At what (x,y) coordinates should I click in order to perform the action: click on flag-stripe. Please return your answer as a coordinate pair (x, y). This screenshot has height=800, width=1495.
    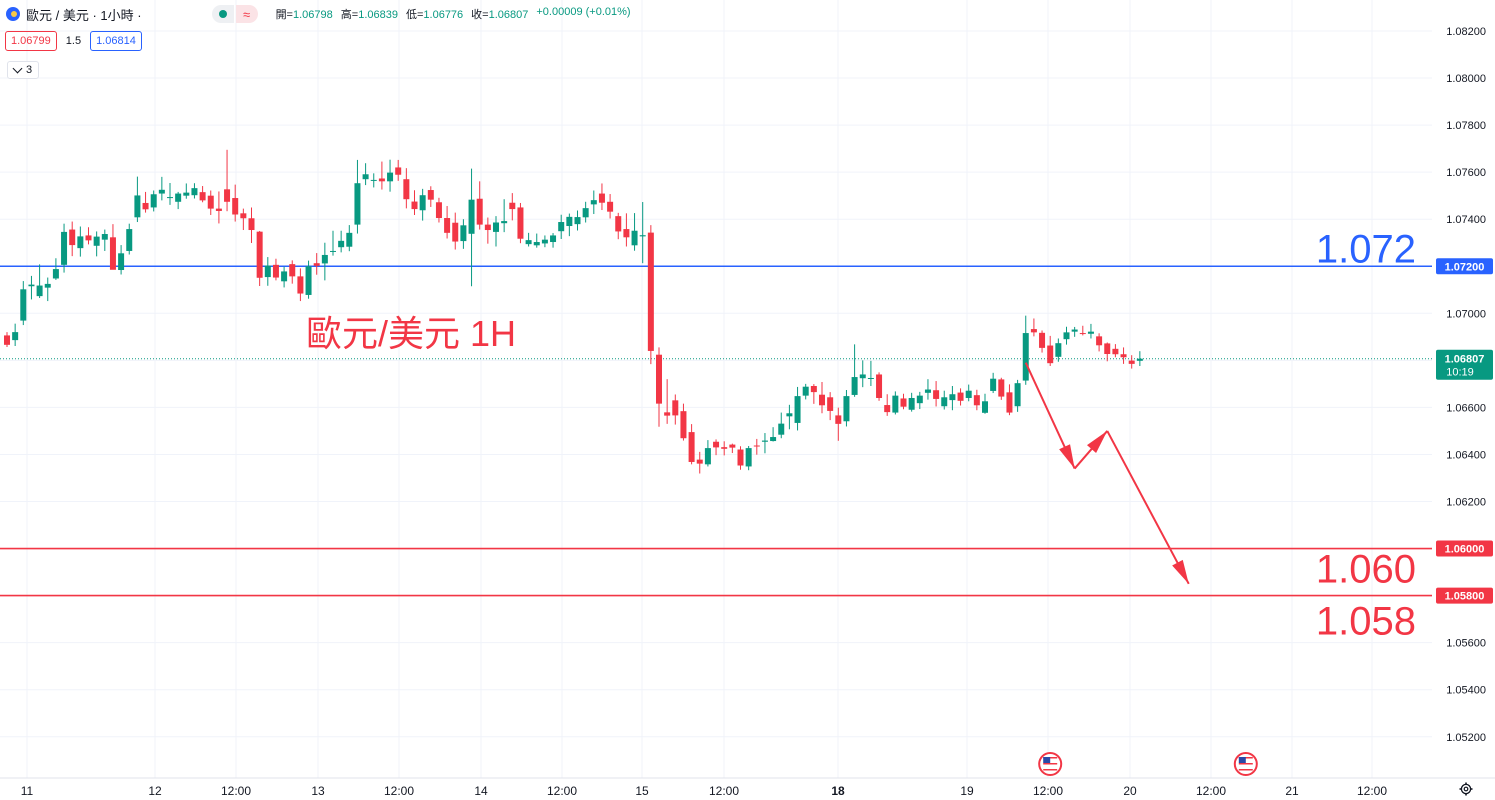
    Looking at the image, I should click on (1245, 764).